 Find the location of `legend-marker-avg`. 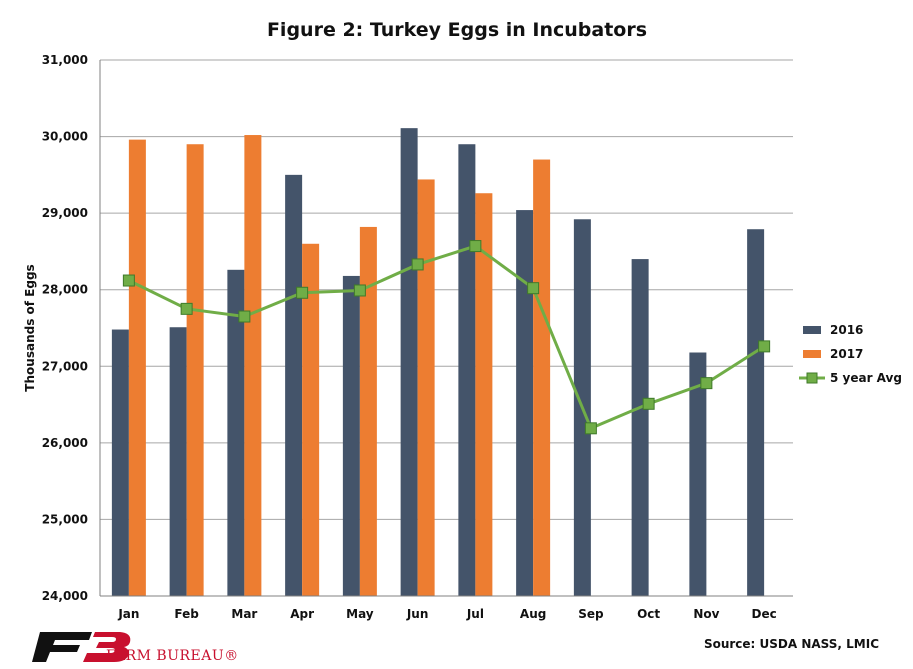

legend-marker-avg is located at coordinates (812, 378).